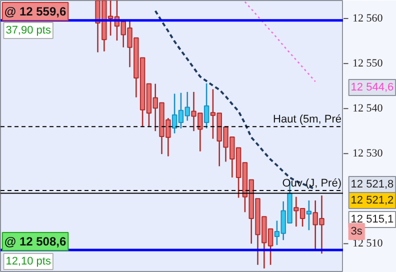  I want to click on y-tick-label: 12 550, so click(368, 64).